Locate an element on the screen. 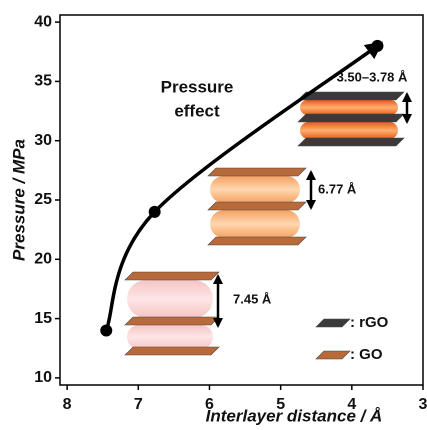  spacing-label: 6.77 Å is located at coordinates (337, 188).